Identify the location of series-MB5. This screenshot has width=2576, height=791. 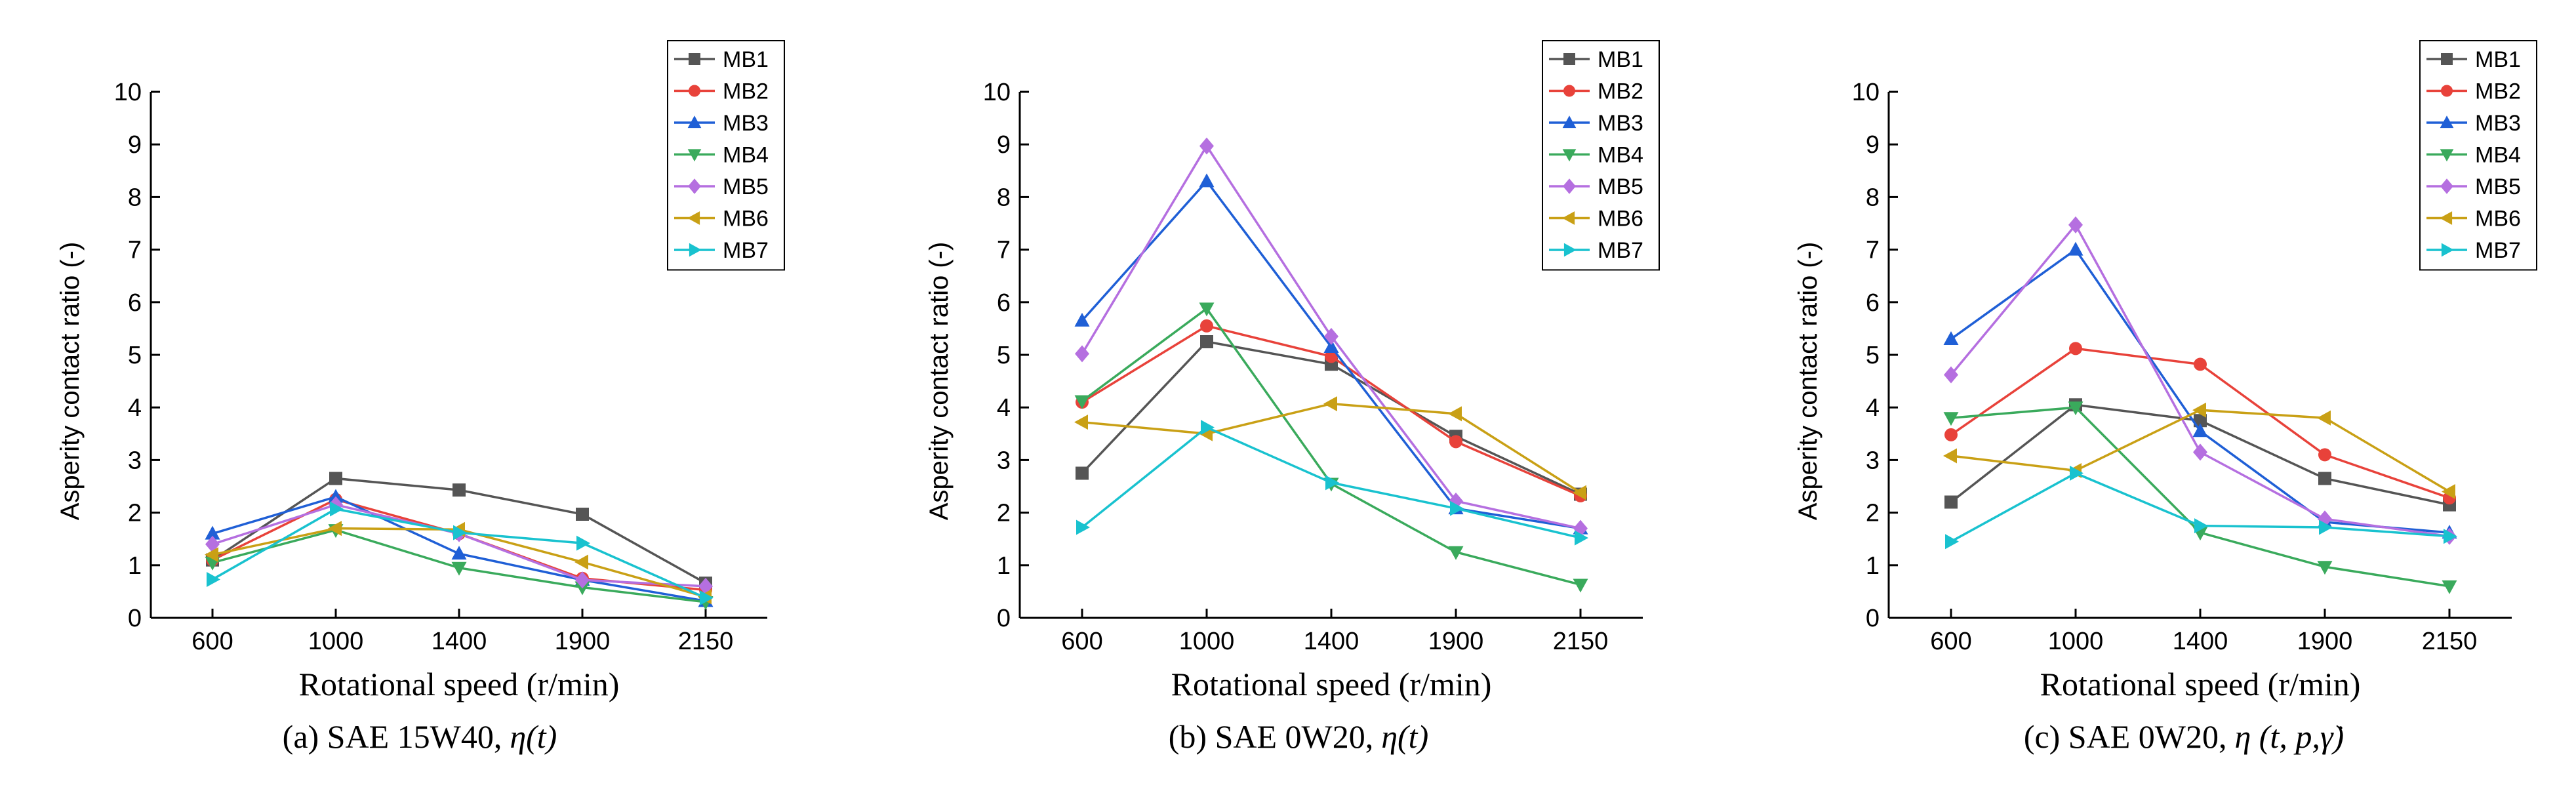
(1331, 337).